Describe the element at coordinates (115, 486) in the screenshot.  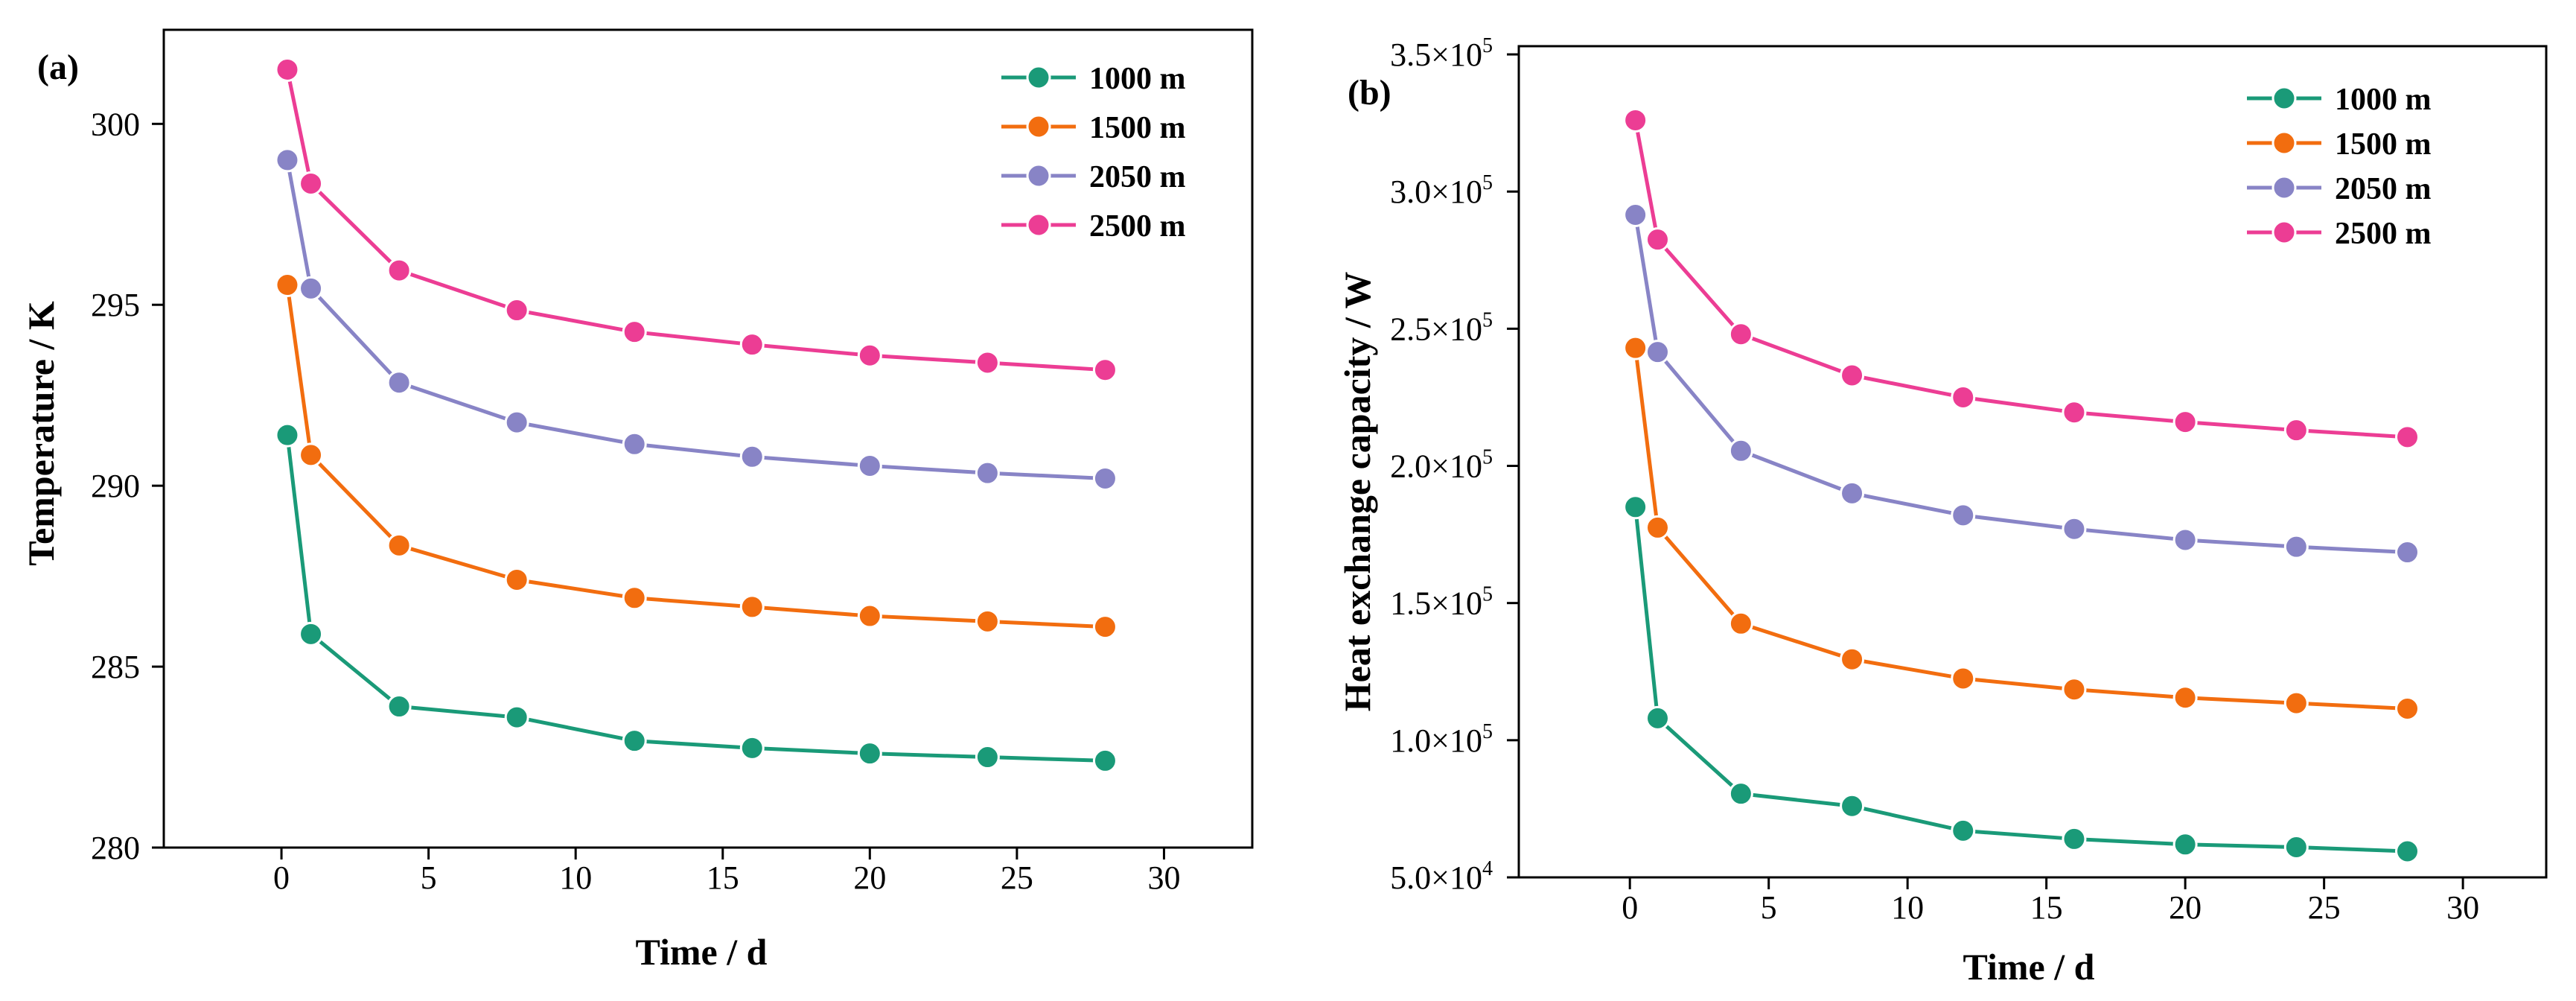
I see `y-tick-label: 290` at that location.